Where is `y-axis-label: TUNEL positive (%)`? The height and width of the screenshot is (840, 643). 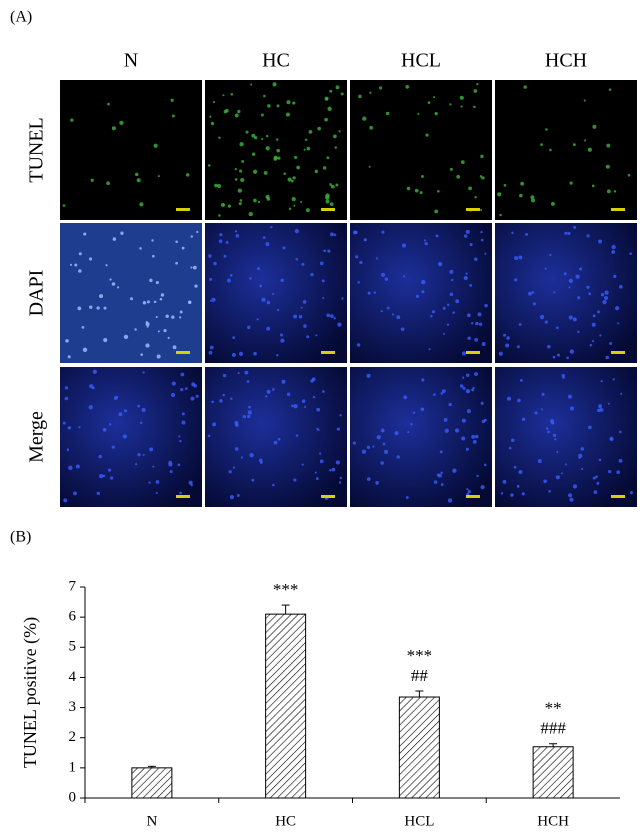
y-axis-label: TUNEL positive (%) is located at coordinates (30, 692).